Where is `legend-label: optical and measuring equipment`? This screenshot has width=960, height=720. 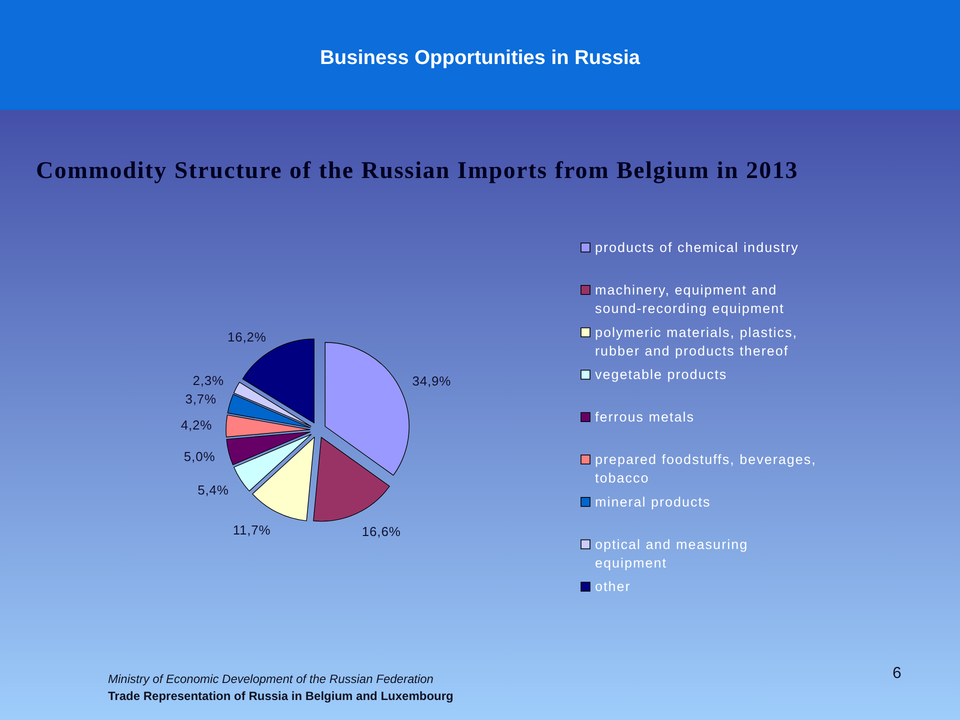 legend-label: optical and measuring equipment is located at coordinates (671, 553).